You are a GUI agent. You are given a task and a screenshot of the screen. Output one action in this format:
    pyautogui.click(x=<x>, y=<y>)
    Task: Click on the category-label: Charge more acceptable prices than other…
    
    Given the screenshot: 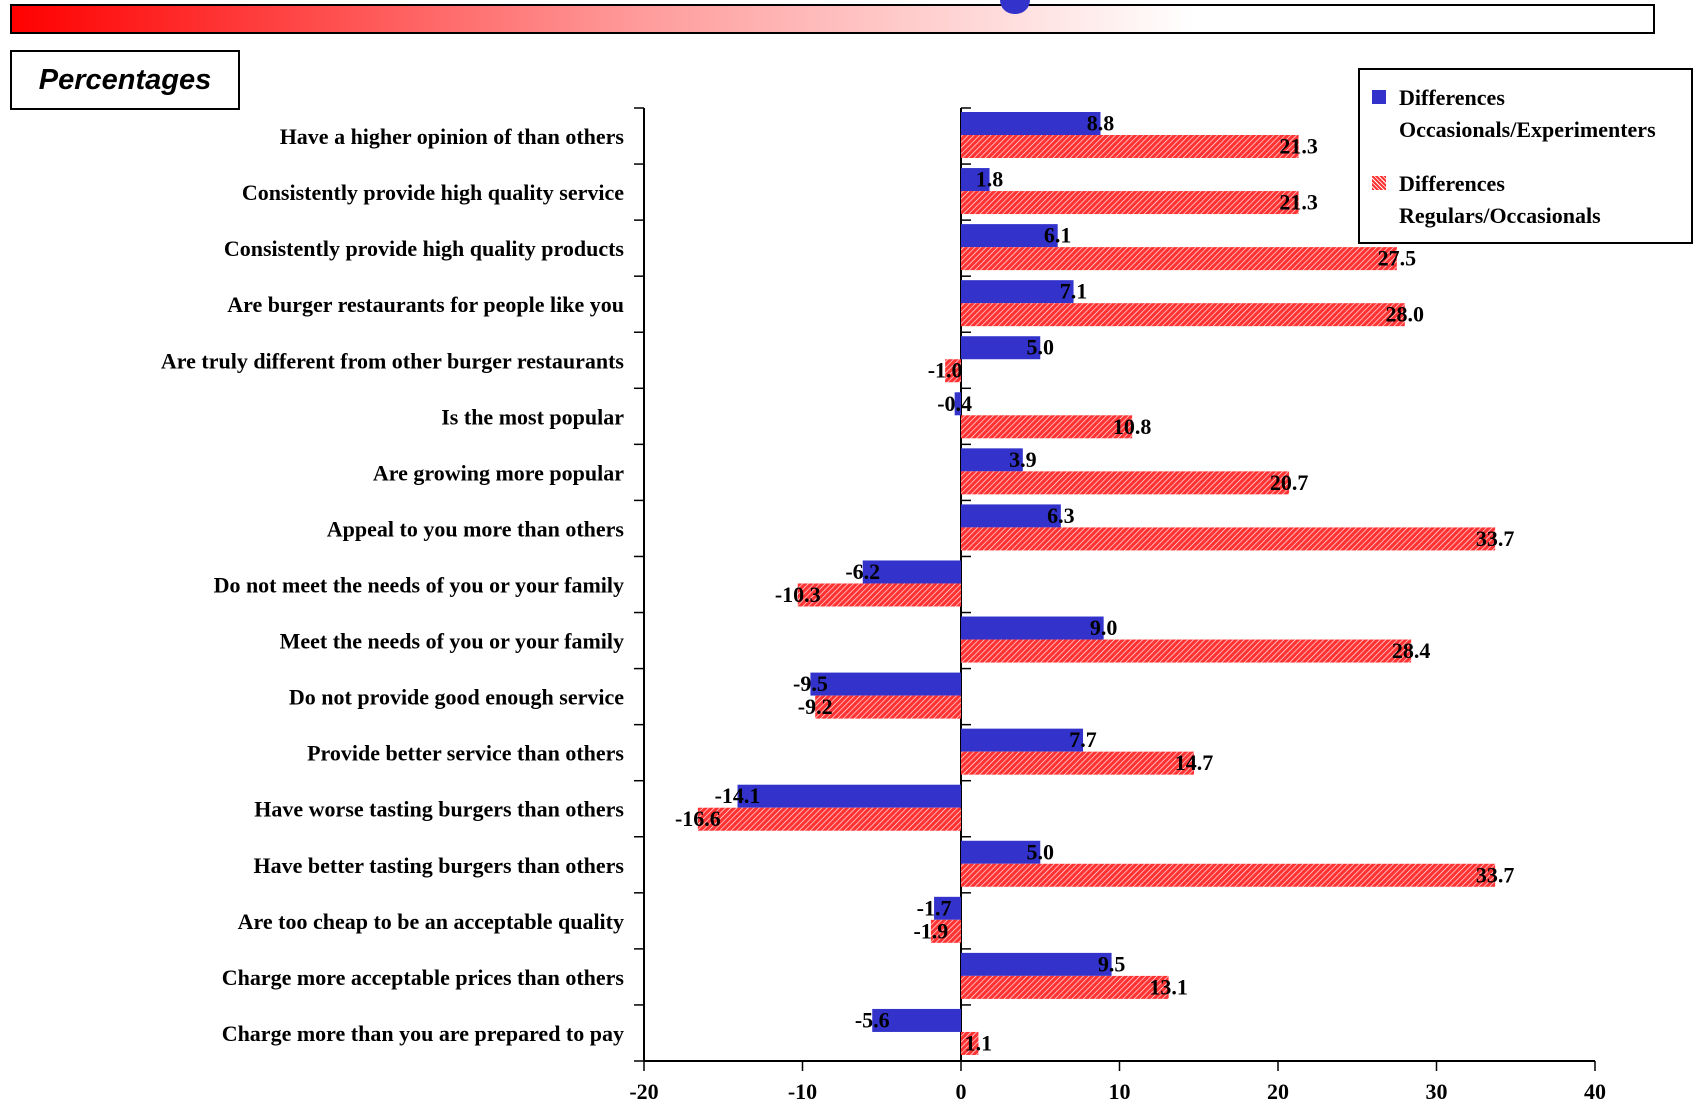 What is the action you would take?
    pyautogui.click(x=423, y=977)
    